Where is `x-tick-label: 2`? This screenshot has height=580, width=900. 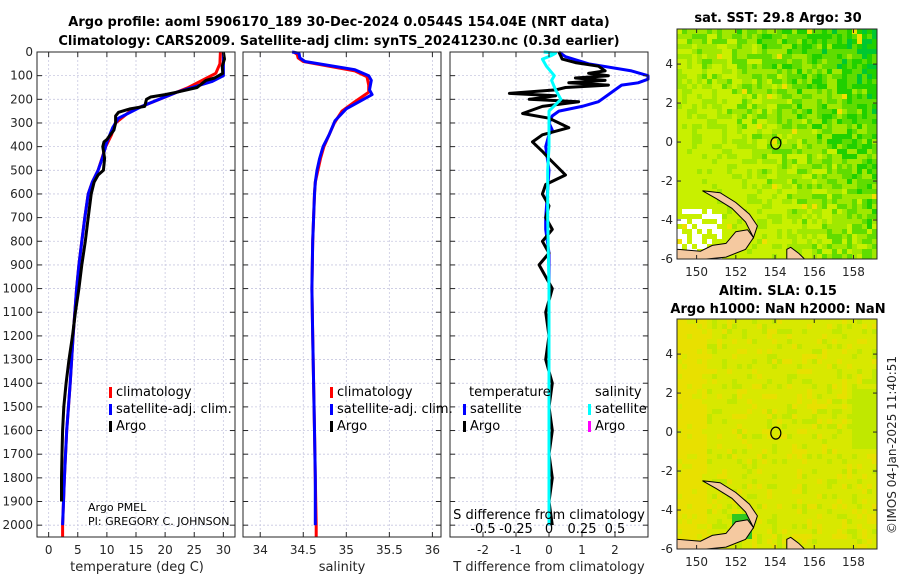
x-tick-label: 2 is located at coordinates (615, 550).